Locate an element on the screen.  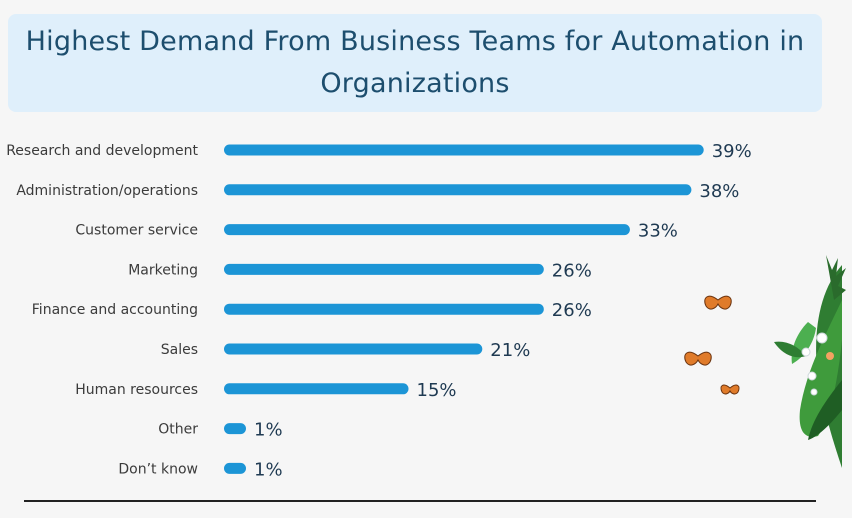
category-label: Customer service is located at coordinates (136, 231).